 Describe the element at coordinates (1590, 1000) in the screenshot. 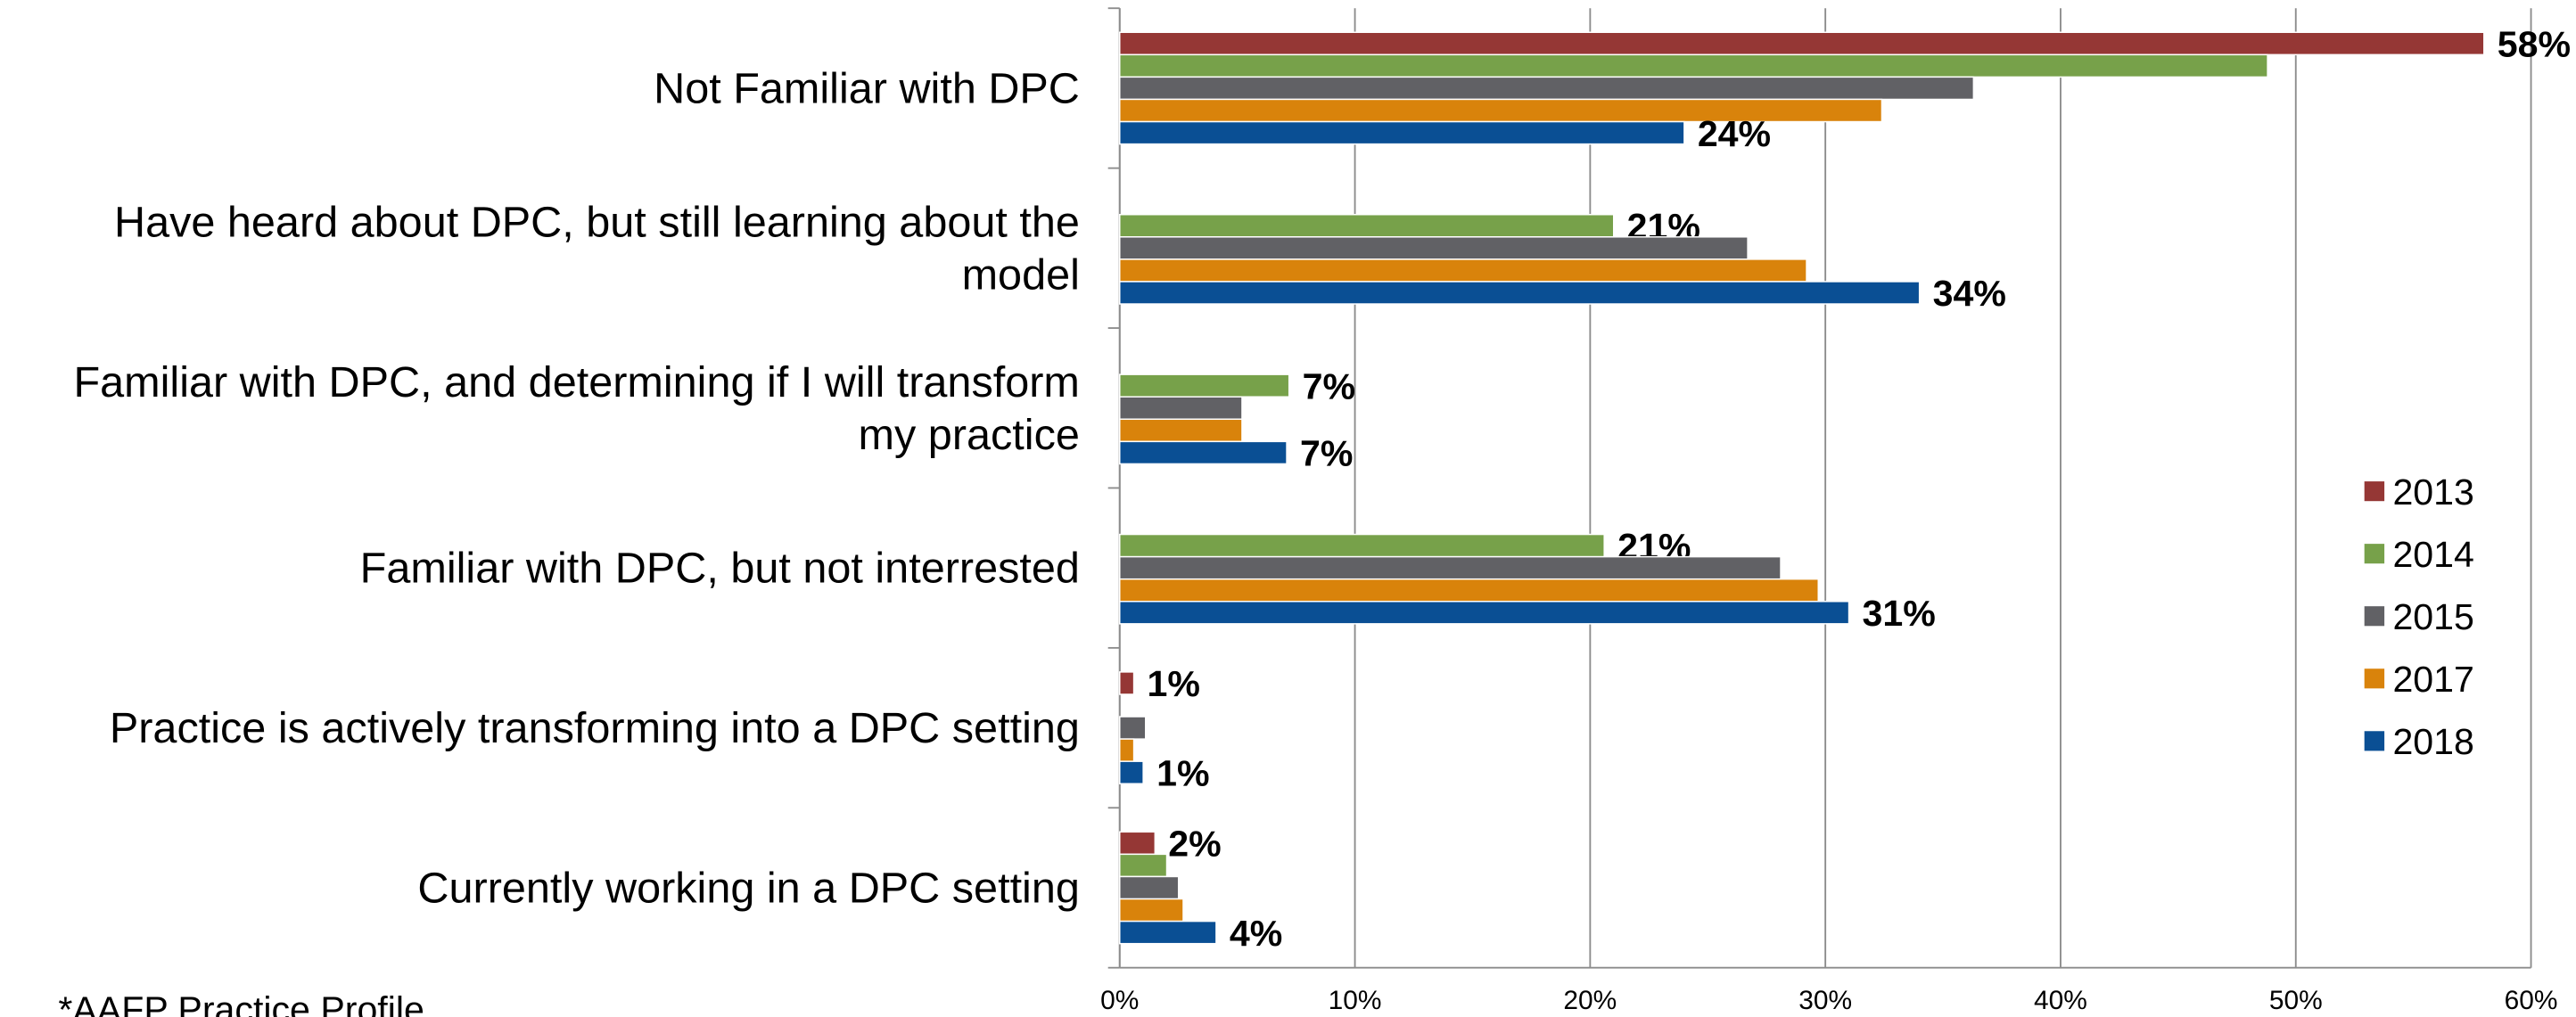

I see `x-tick-label: 20%` at that location.